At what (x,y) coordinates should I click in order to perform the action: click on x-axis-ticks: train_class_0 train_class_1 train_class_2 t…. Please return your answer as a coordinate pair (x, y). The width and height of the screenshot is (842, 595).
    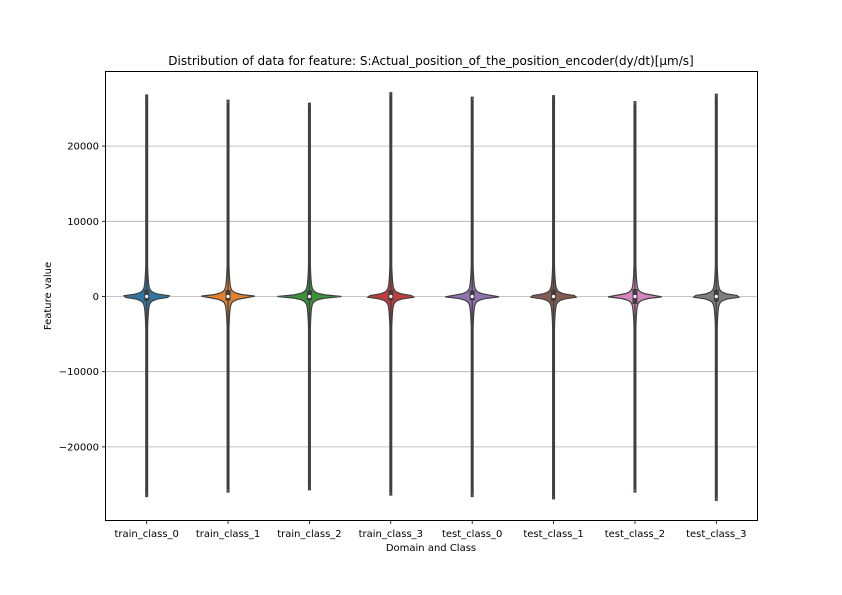
    Looking at the image, I should click on (430, 530).